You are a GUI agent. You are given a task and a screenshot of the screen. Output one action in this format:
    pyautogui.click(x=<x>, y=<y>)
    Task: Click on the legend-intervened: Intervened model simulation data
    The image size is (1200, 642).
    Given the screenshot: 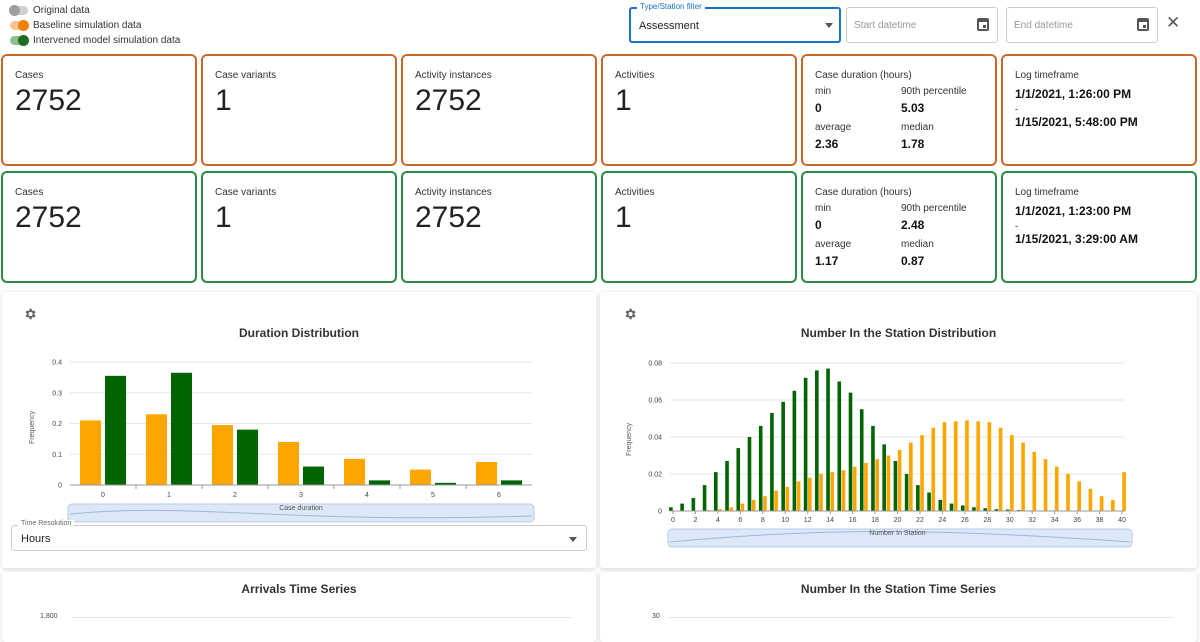 What is the action you would take?
    pyautogui.click(x=95, y=40)
    